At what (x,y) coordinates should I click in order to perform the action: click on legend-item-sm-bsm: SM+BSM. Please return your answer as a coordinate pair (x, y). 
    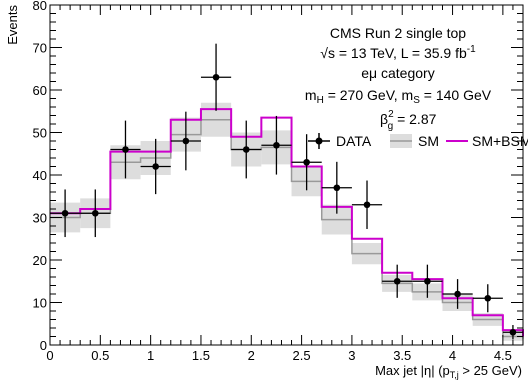
    Looking at the image, I should click on (487, 141).